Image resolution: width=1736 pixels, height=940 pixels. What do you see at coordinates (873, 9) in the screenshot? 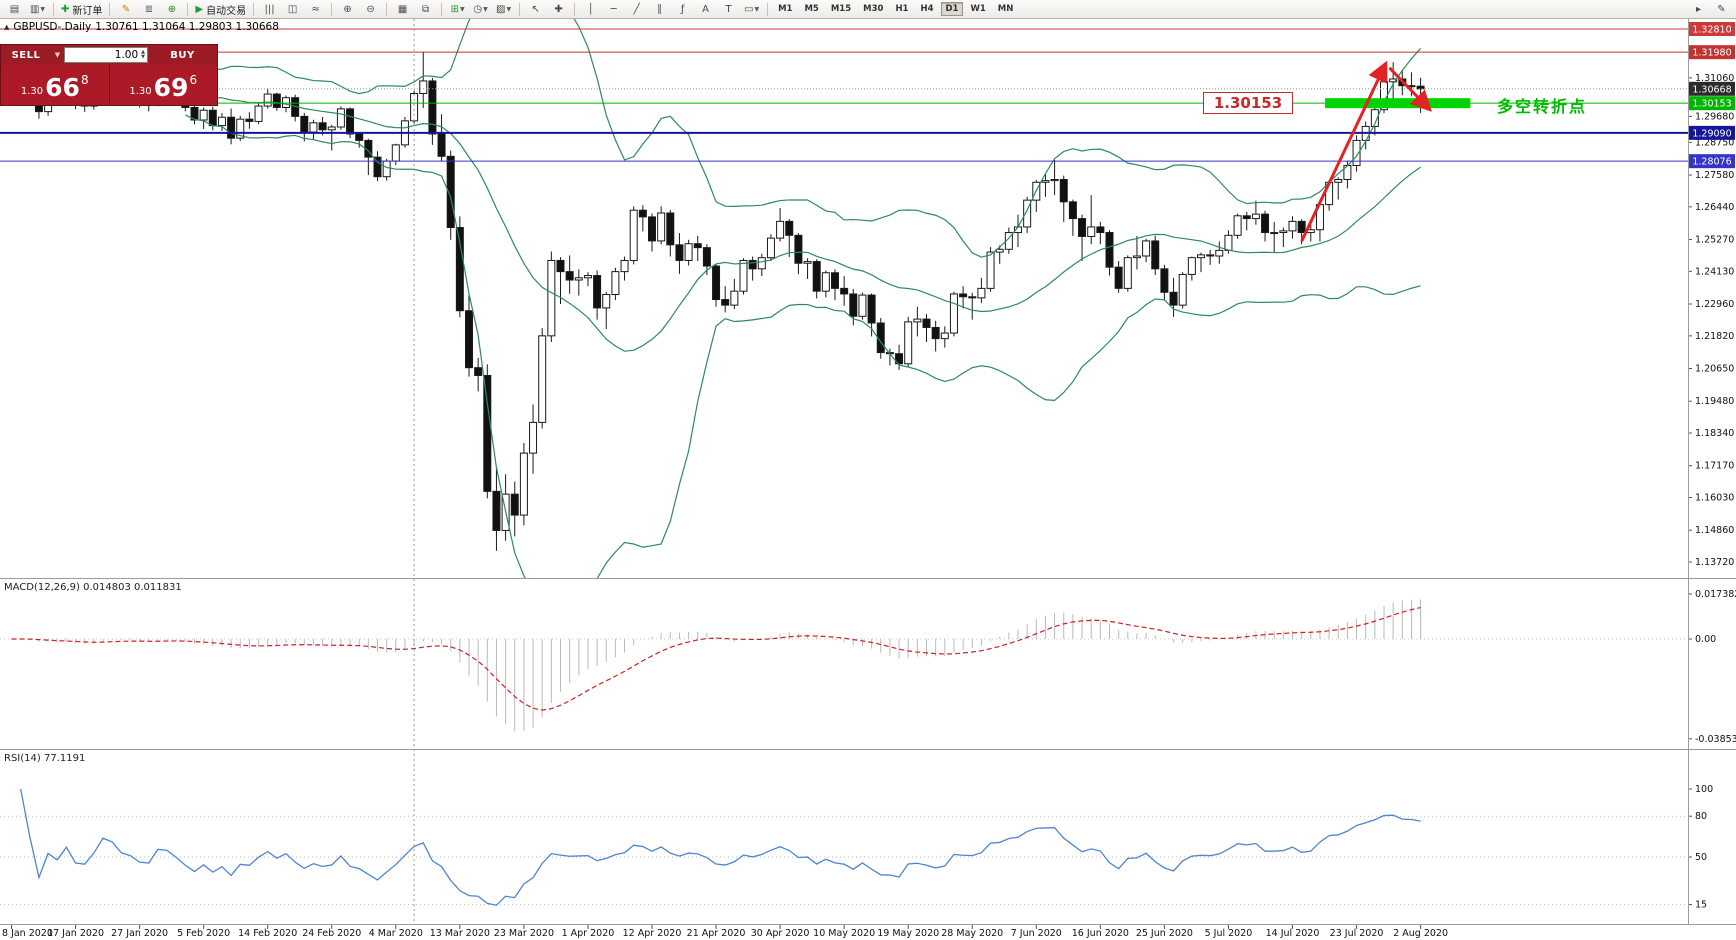
I see `timeframe-m30-button: M30` at bounding box center [873, 9].